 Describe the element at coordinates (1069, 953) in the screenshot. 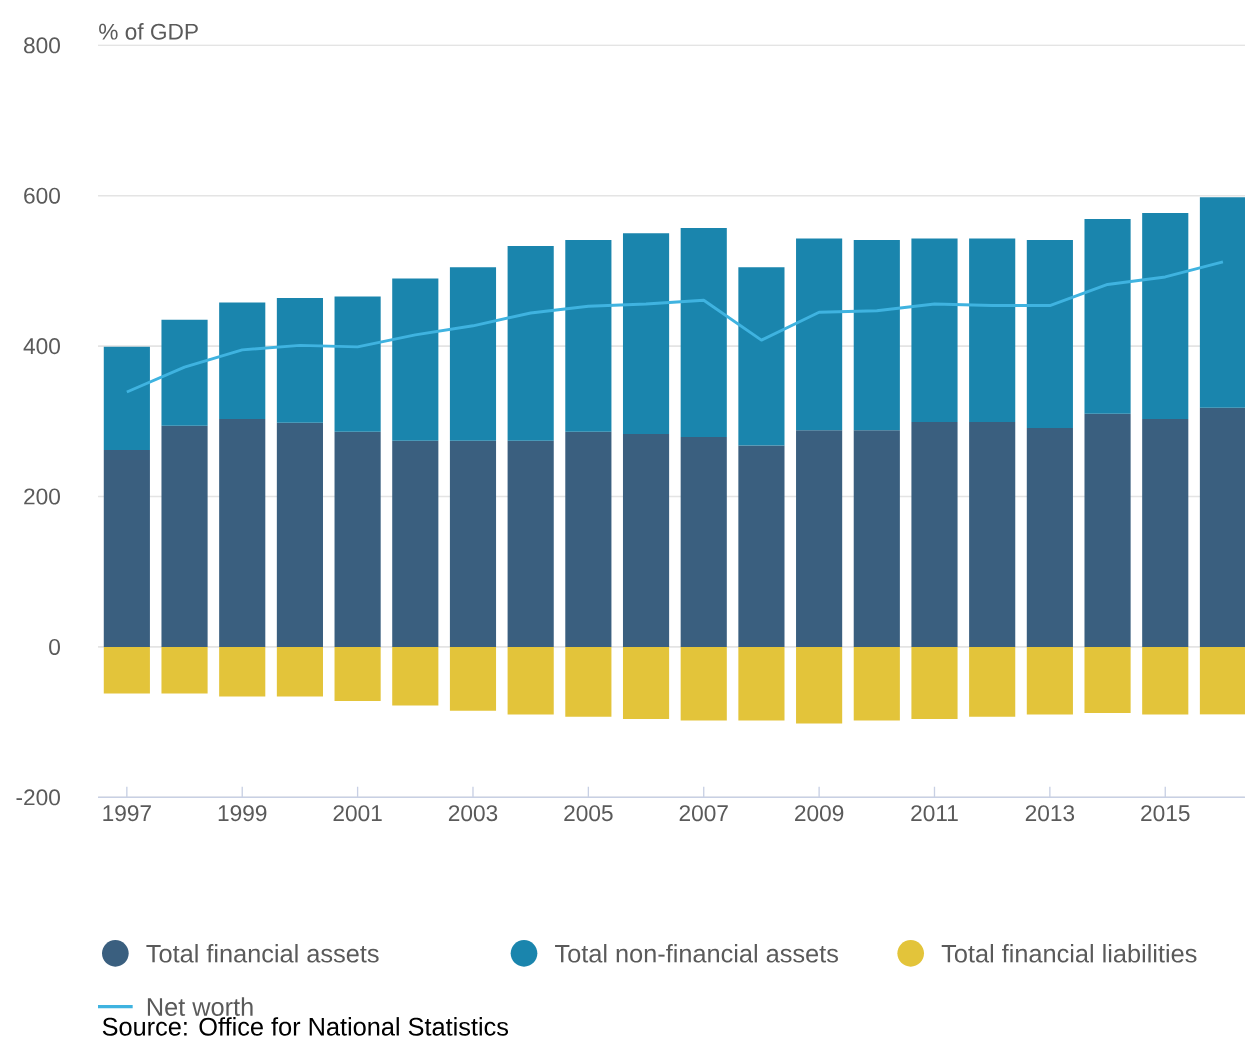

I see `legend-label: Total financial liabilities` at that location.